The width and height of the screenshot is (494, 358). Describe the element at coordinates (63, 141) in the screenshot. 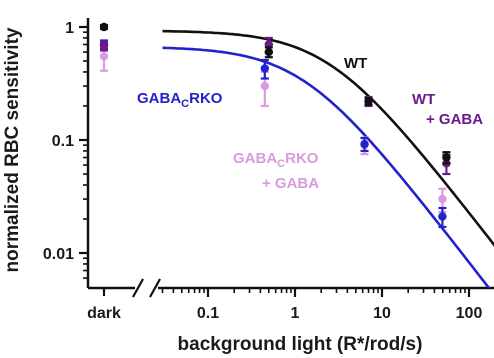

I see `y-tick-label: 0.1` at that location.